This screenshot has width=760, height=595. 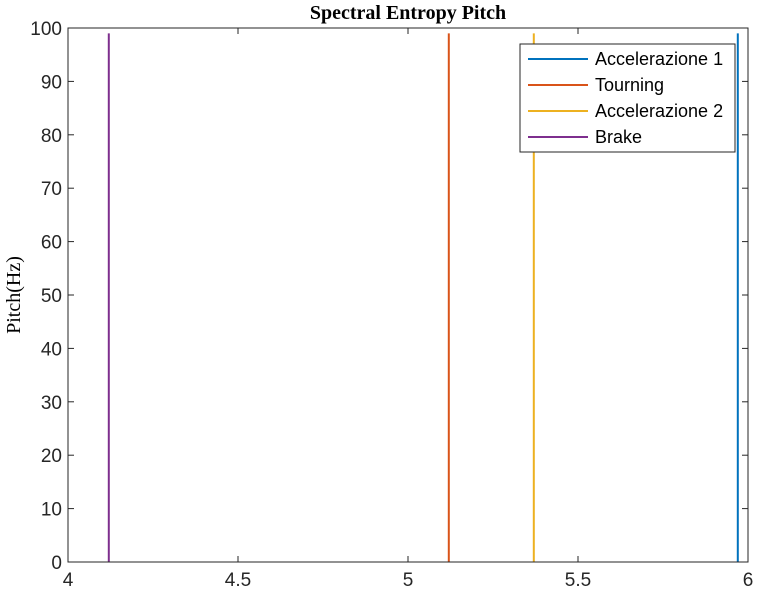 I want to click on y-tick-label: 0, so click(x=56, y=563).